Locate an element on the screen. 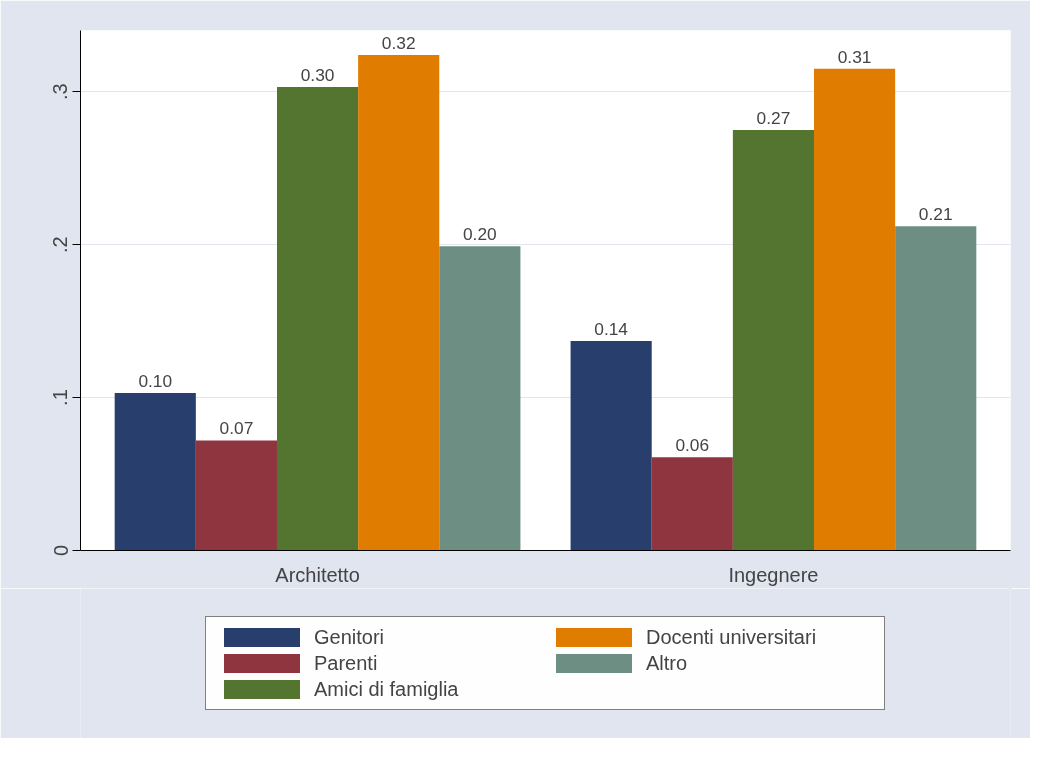 The height and width of the screenshot is (773, 1058). y-tick-label: 0 is located at coordinates (60, 550).